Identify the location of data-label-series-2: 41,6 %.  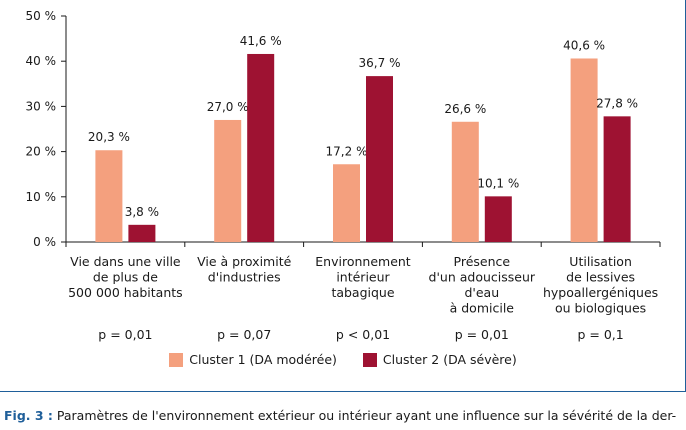
(261, 41).